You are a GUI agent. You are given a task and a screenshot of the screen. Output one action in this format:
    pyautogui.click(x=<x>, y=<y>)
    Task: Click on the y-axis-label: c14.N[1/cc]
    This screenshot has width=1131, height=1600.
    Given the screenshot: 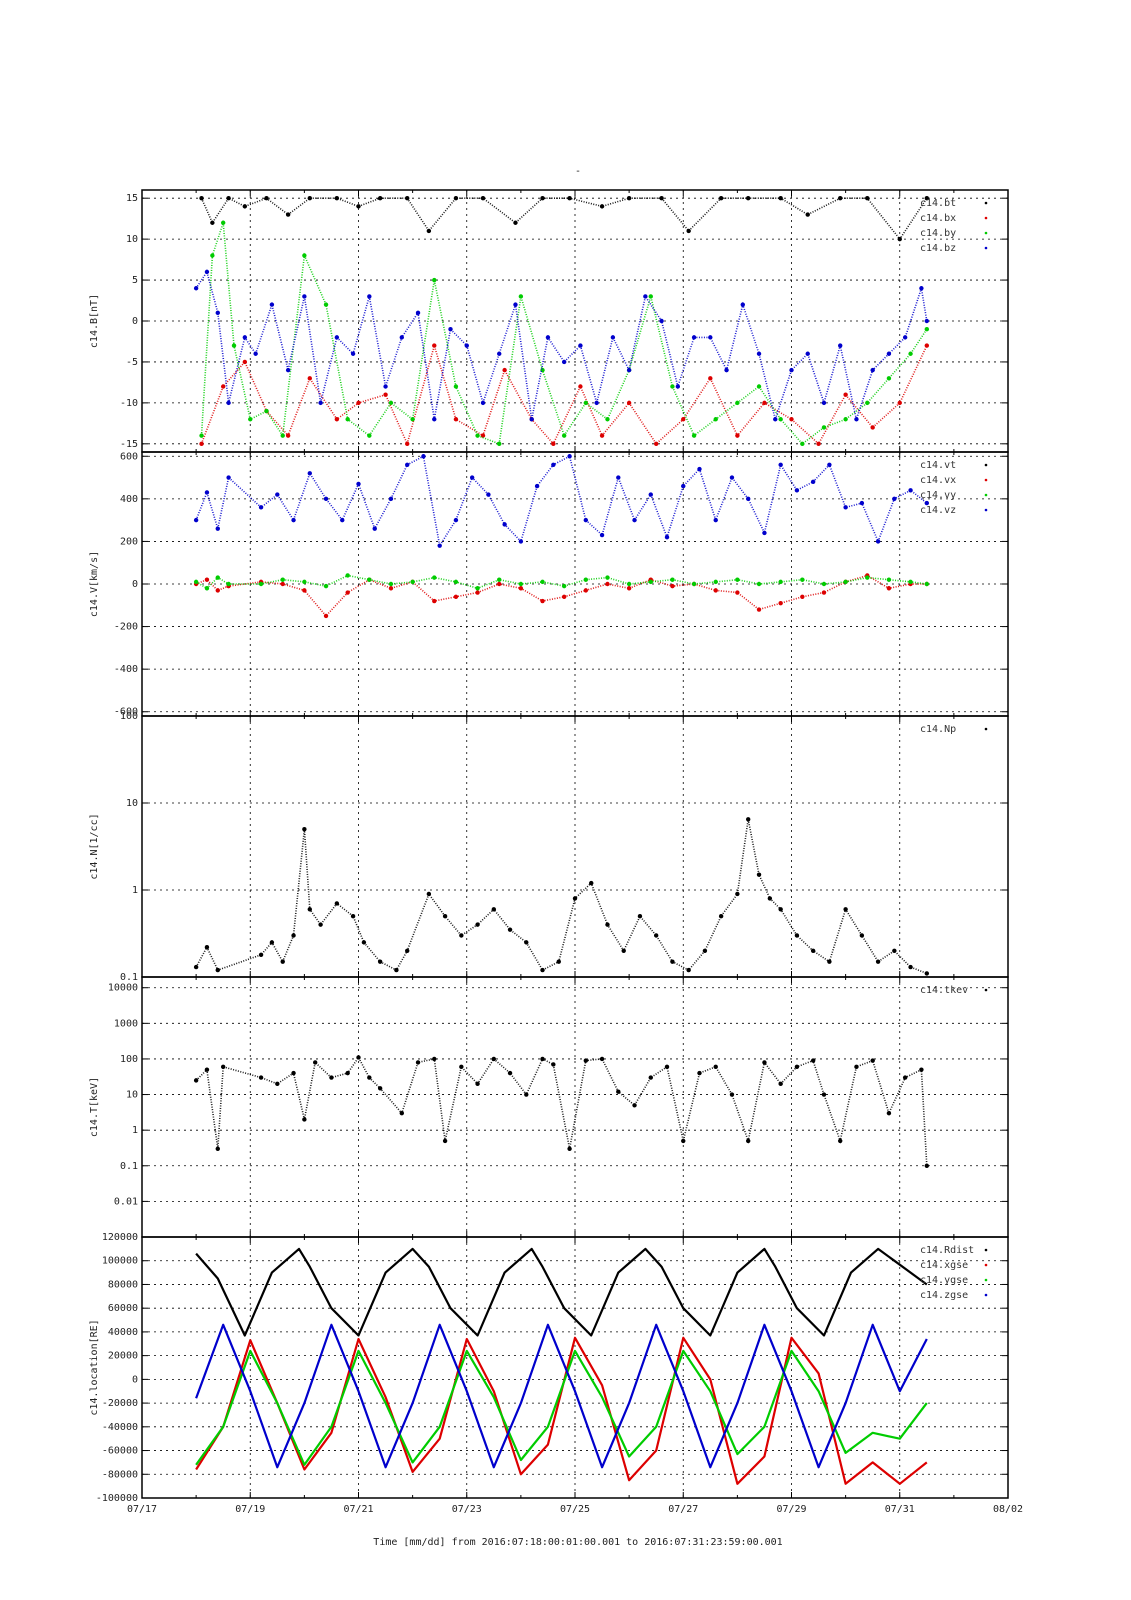 What is the action you would take?
    pyautogui.click(x=94, y=846)
    